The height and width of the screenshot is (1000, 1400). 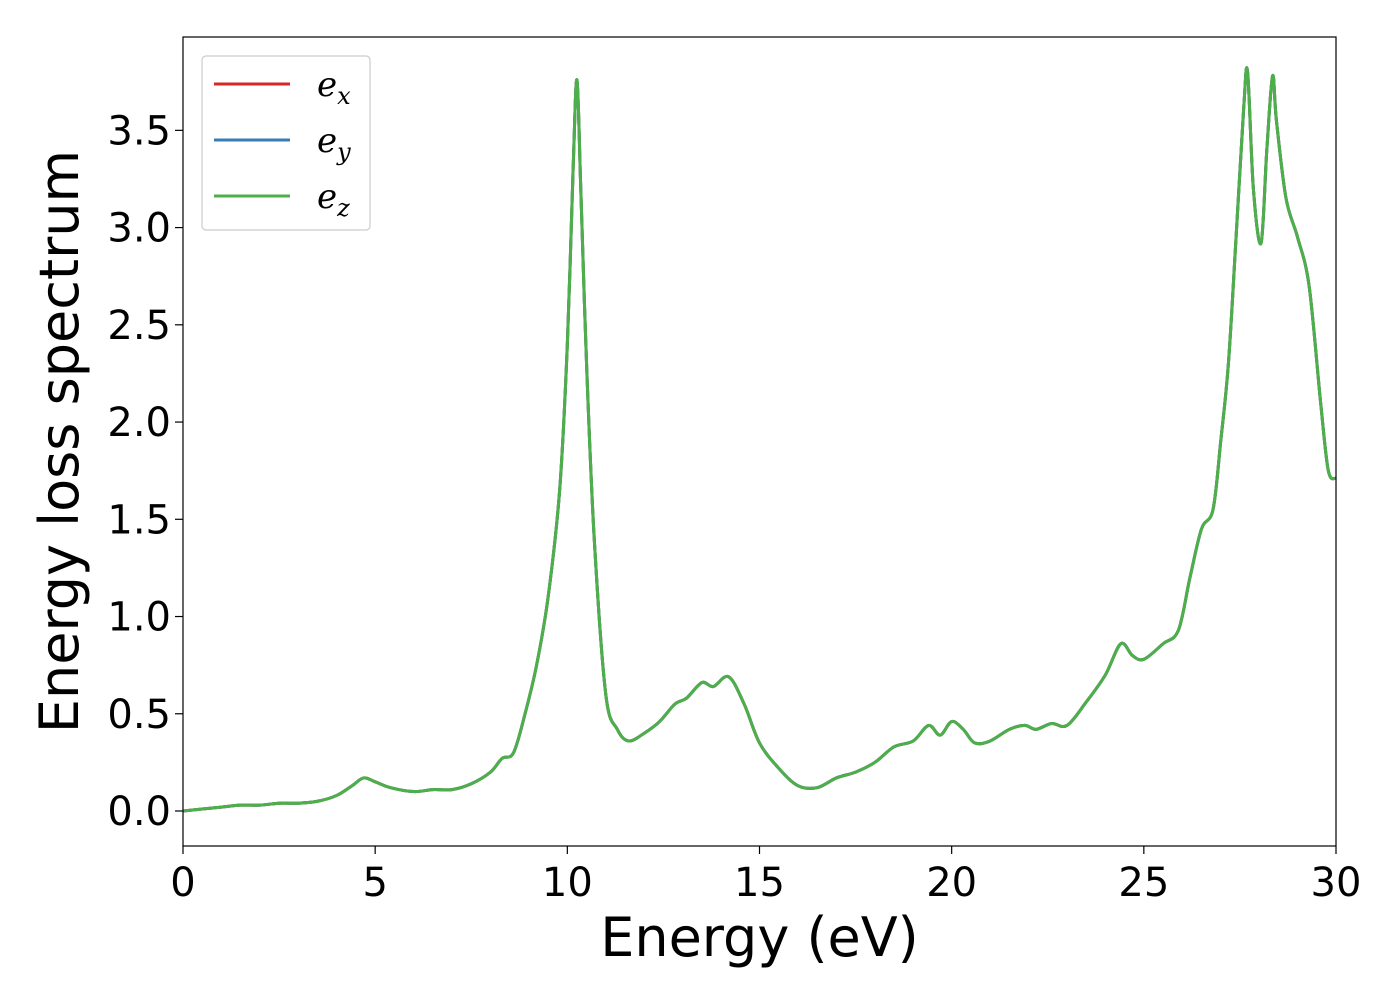 I want to click on legend-entry-e_y: ey, so click(x=282, y=143).